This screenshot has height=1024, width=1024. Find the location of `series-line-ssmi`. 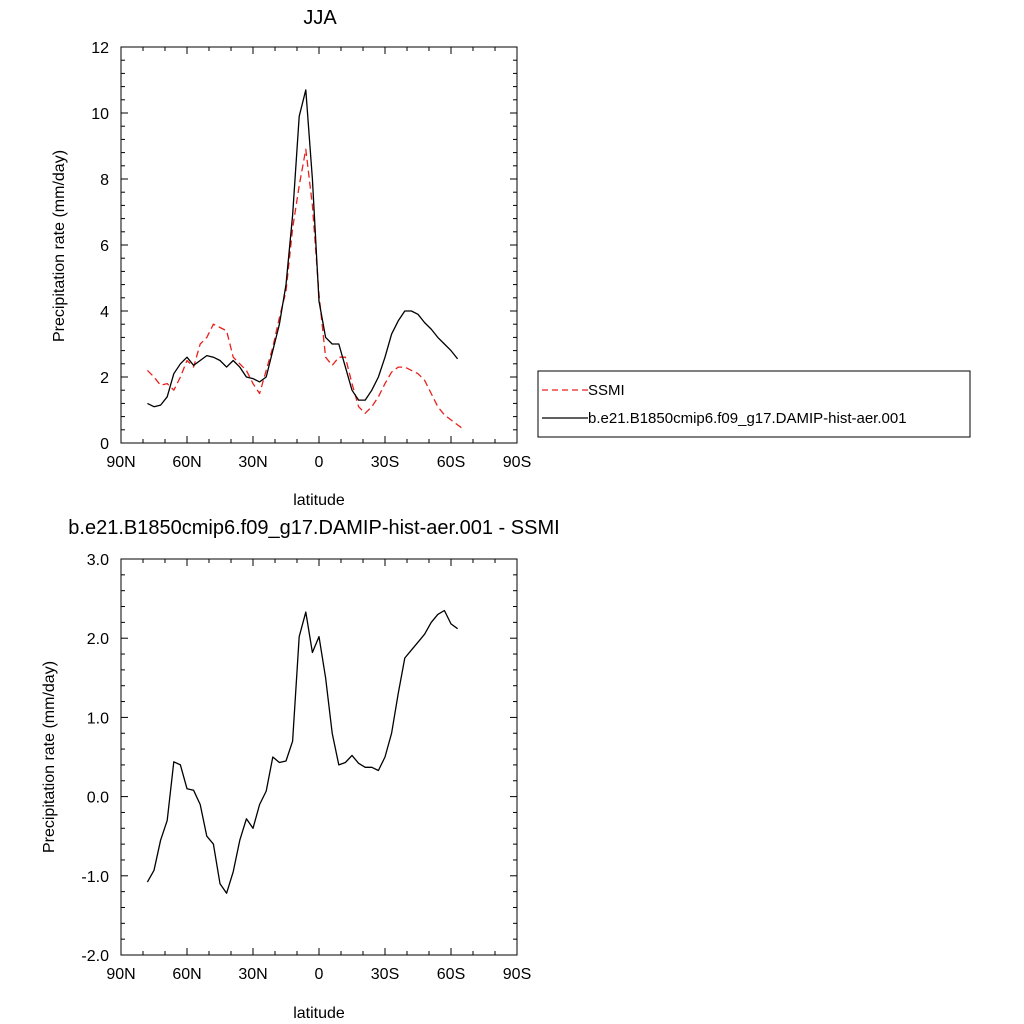

series-line-ssmi is located at coordinates (305, 289).